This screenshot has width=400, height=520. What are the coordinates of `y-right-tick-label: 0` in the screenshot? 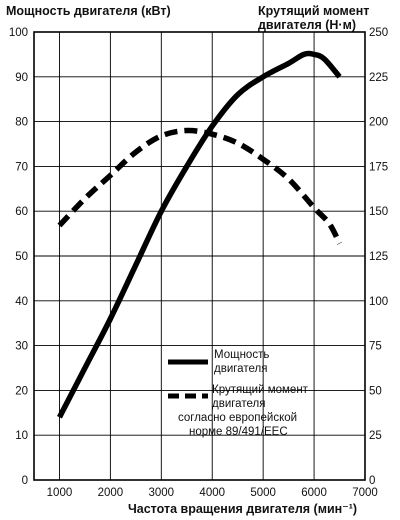 It's located at (372, 481).